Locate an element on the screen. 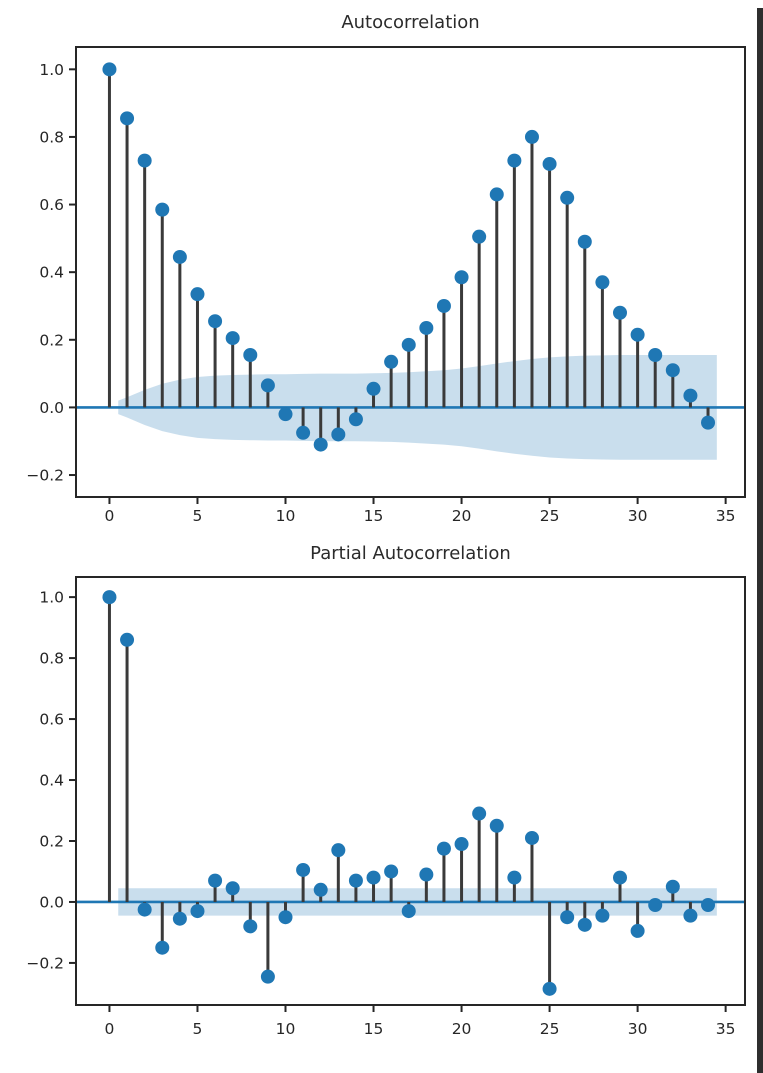 Image resolution: width=763 pixels, height=1073 pixels. acf-y-axis: 1.0 0.8 0.6 0.4 0.2 0.0 −0.2 is located at coordinates (51, 273).